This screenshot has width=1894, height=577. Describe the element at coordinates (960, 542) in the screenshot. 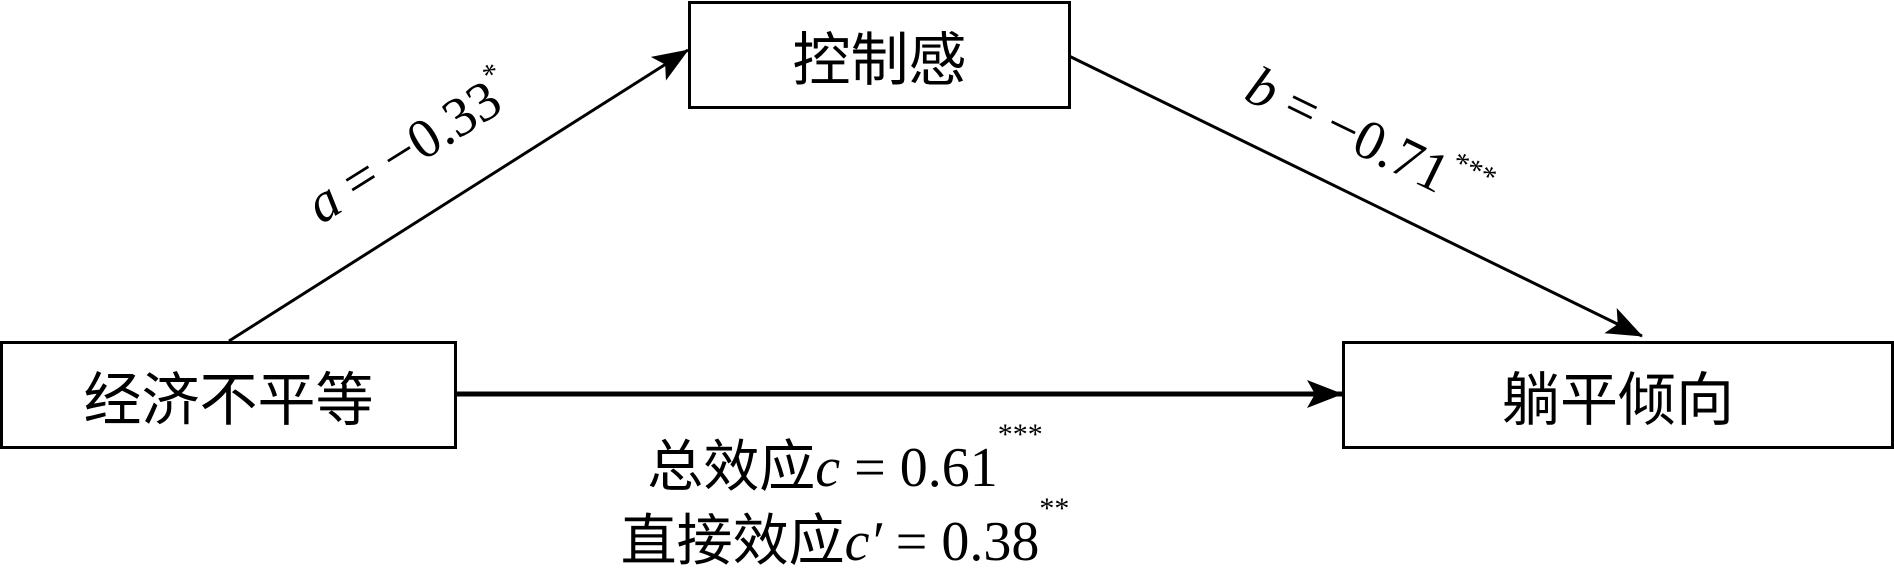

I see `direct-effect-value: = 0.38` at that location.